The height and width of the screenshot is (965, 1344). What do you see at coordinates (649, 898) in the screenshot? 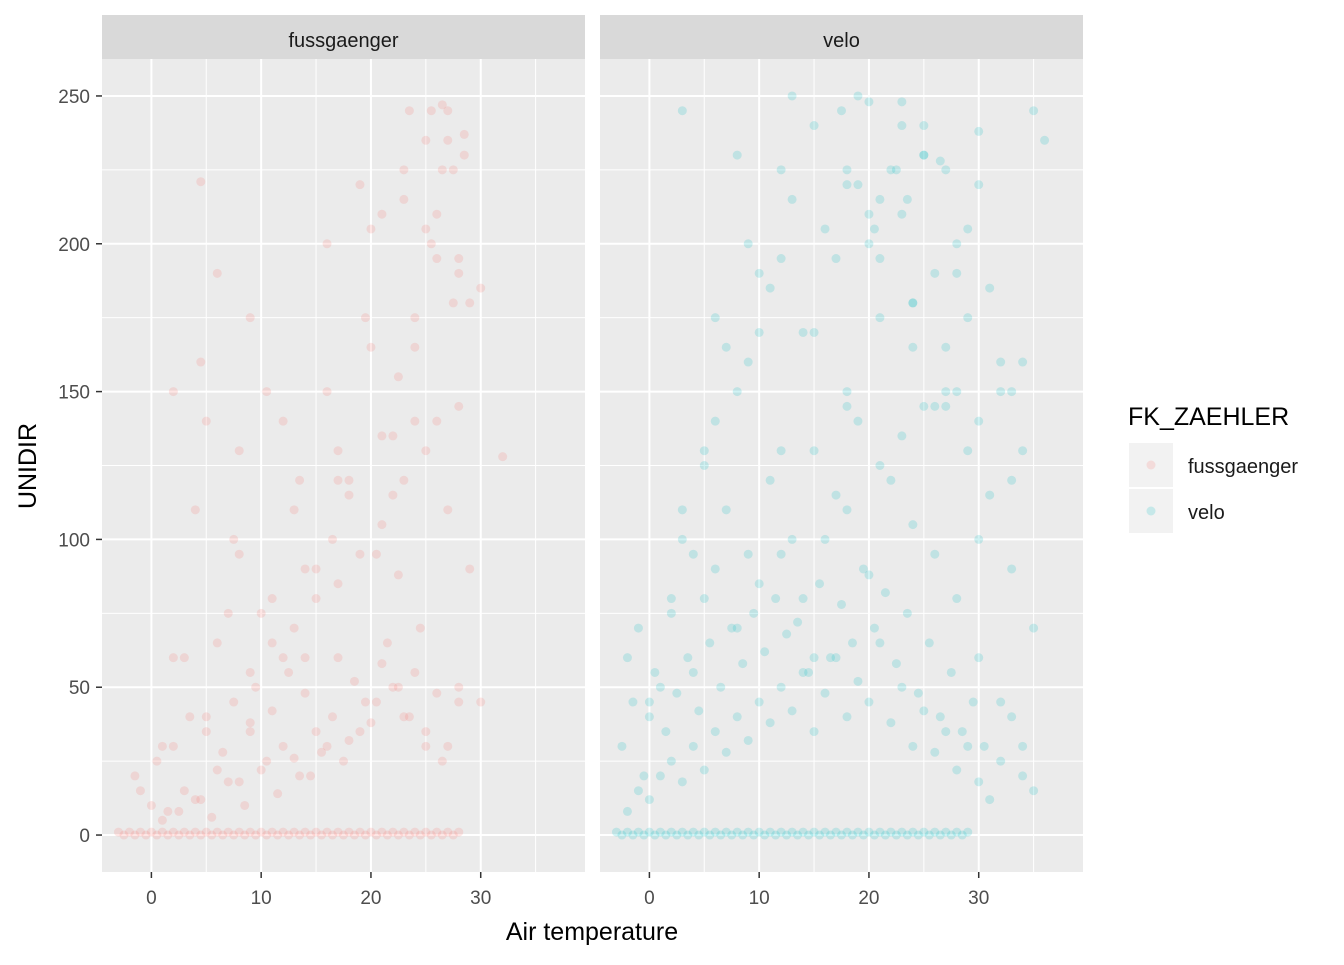
I see `x-tick-label: 0` at bounding box center [649, 898].